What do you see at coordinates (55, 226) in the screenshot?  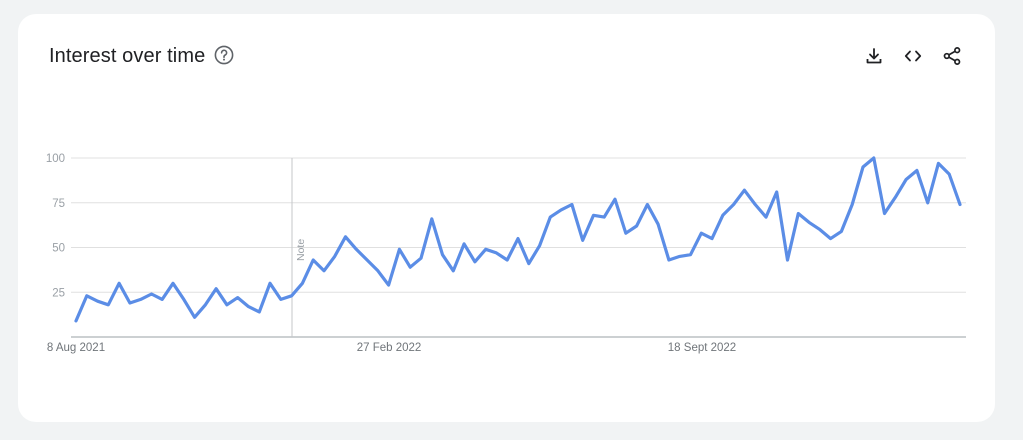 I see `y-axis-ticks: 25 50 75 100` at bounding box center [55, 226].